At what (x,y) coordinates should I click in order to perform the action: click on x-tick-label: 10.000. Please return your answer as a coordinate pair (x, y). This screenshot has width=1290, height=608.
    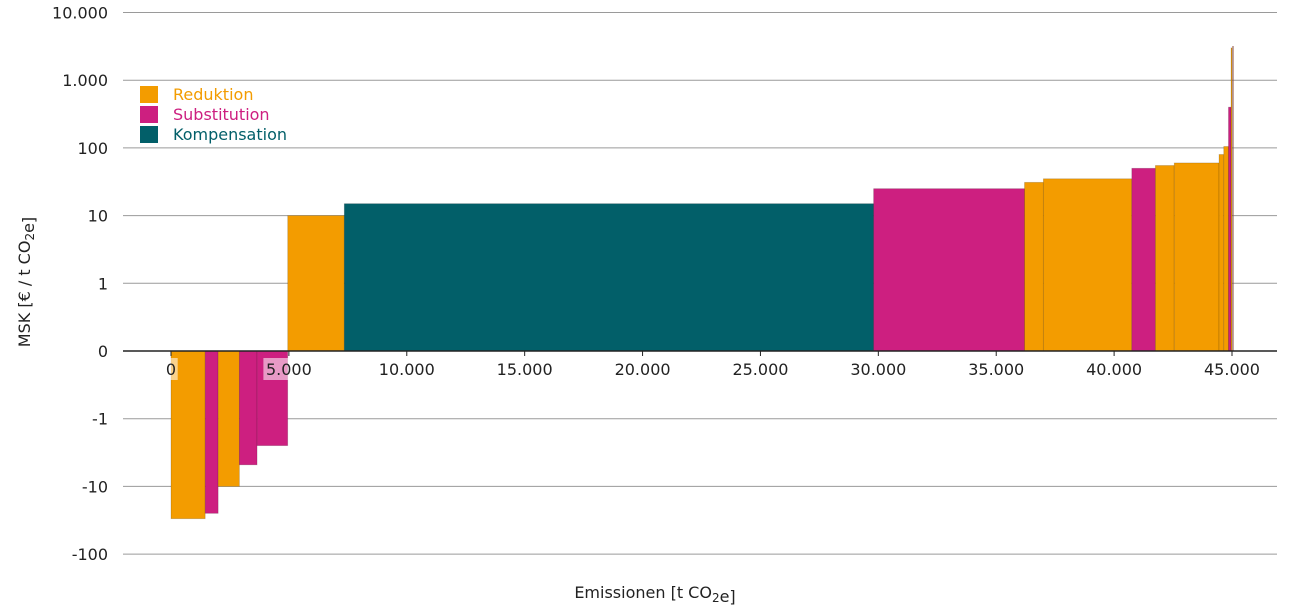
    Looking at the image, I should click on (407, 369).